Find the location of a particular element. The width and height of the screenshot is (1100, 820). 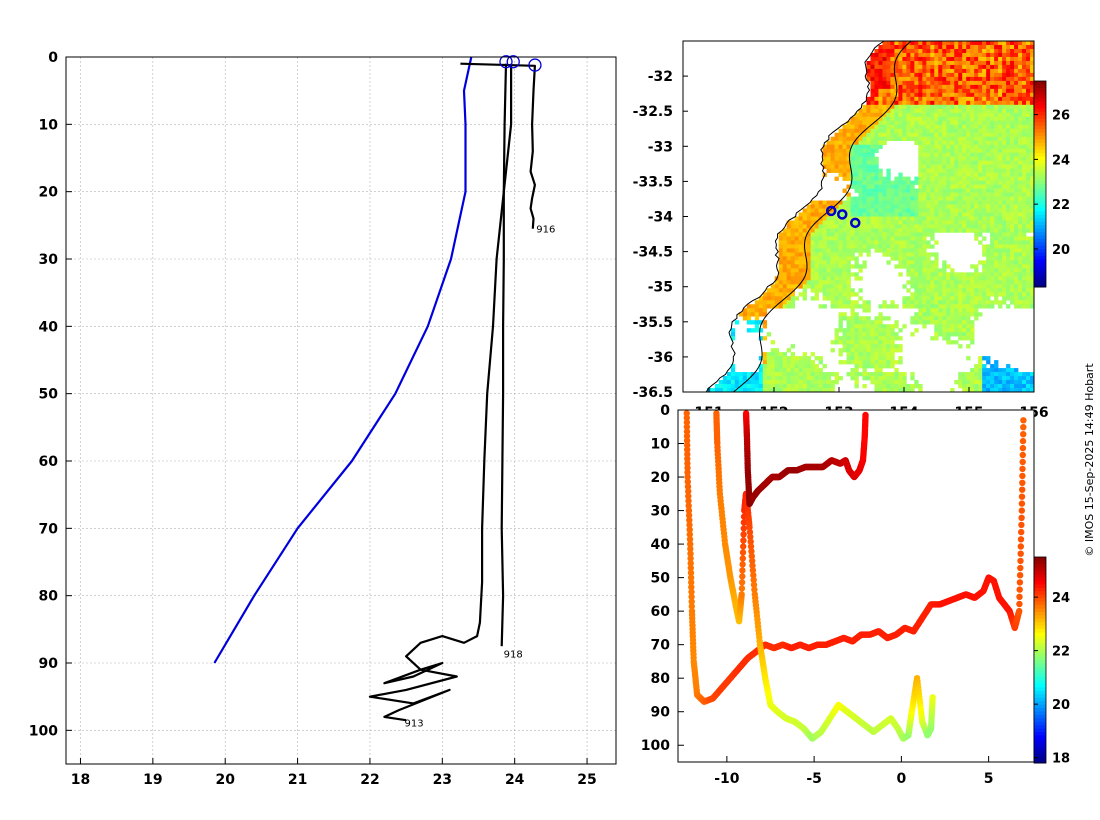

profile-x-tick-label: 24 is located at coordinates (515, 780).